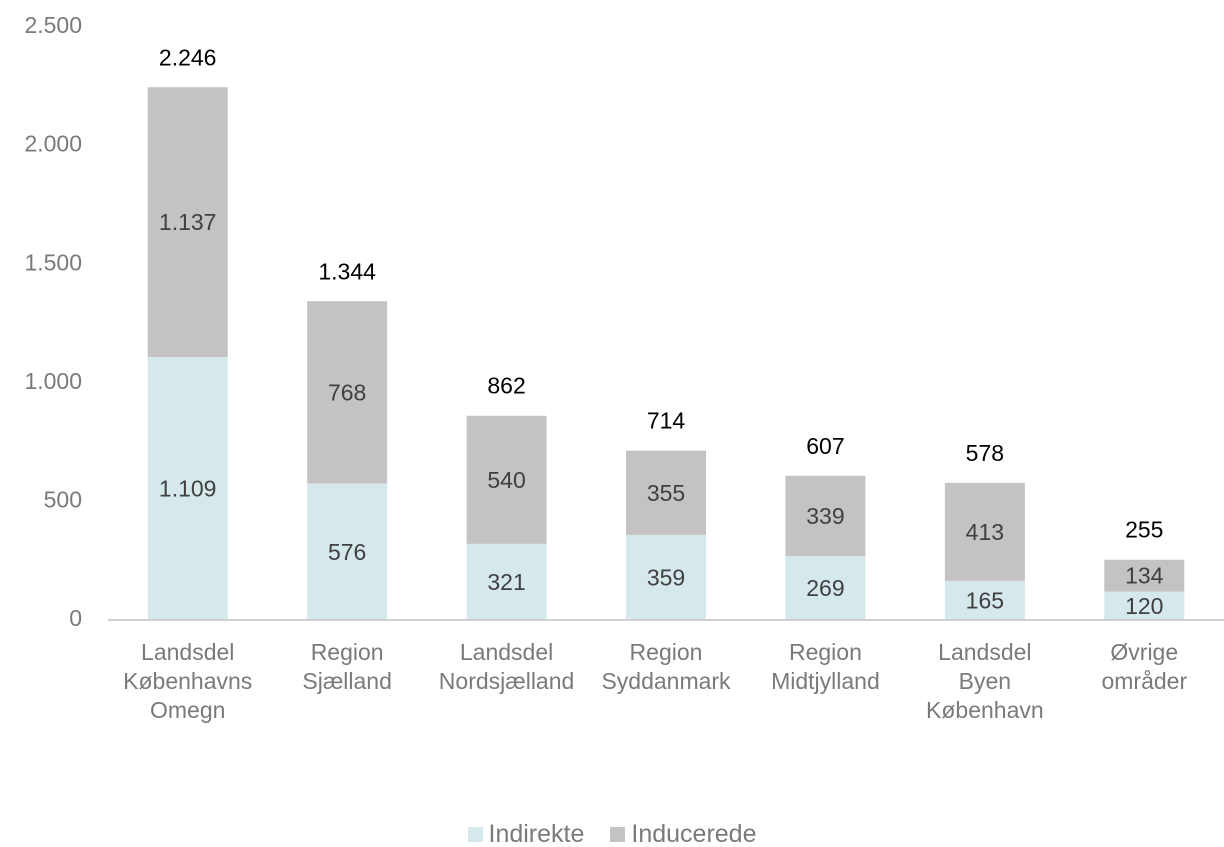 The width and height of the screenshot is (1224, 847). I want to click on y-tick-label: 0, so click(75, 618).